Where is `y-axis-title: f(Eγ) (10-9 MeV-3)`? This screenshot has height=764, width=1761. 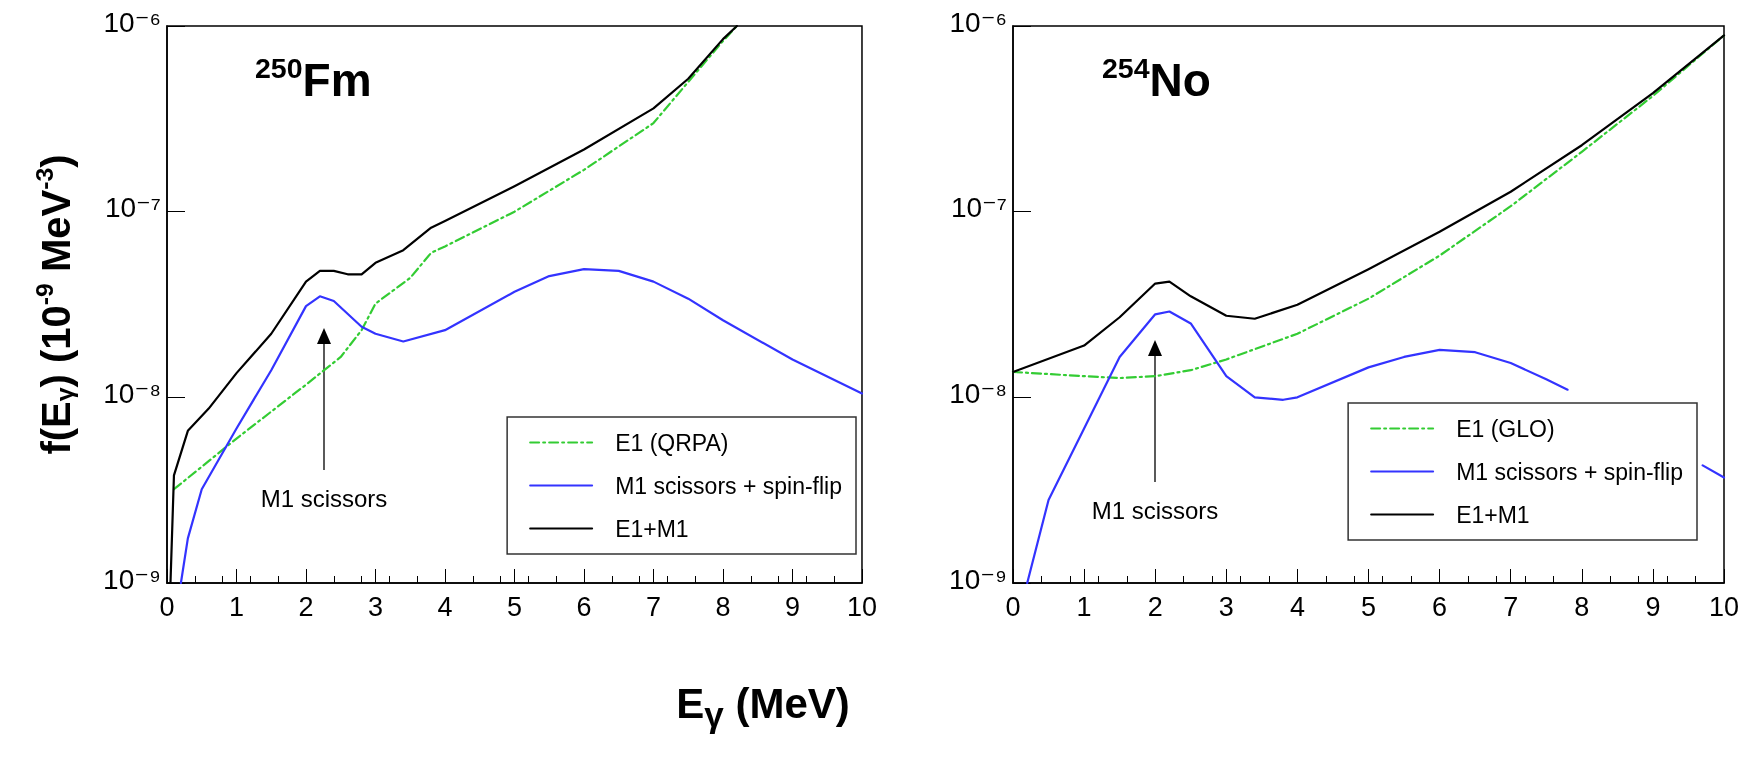
y-axis-title: f(Eγ) (10-9 MeV-3) is located at coordinates (54, 304).